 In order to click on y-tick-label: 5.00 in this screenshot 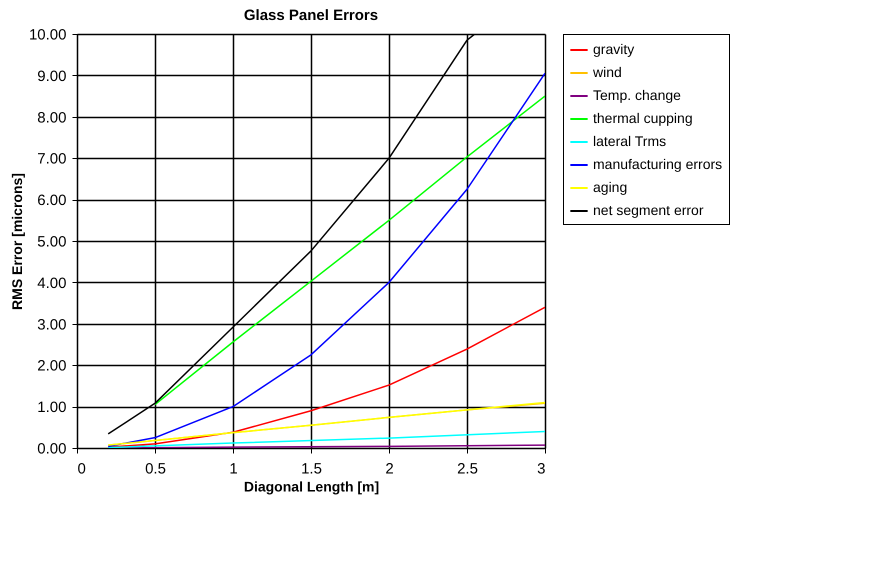, I will do `click(51, 242)`.